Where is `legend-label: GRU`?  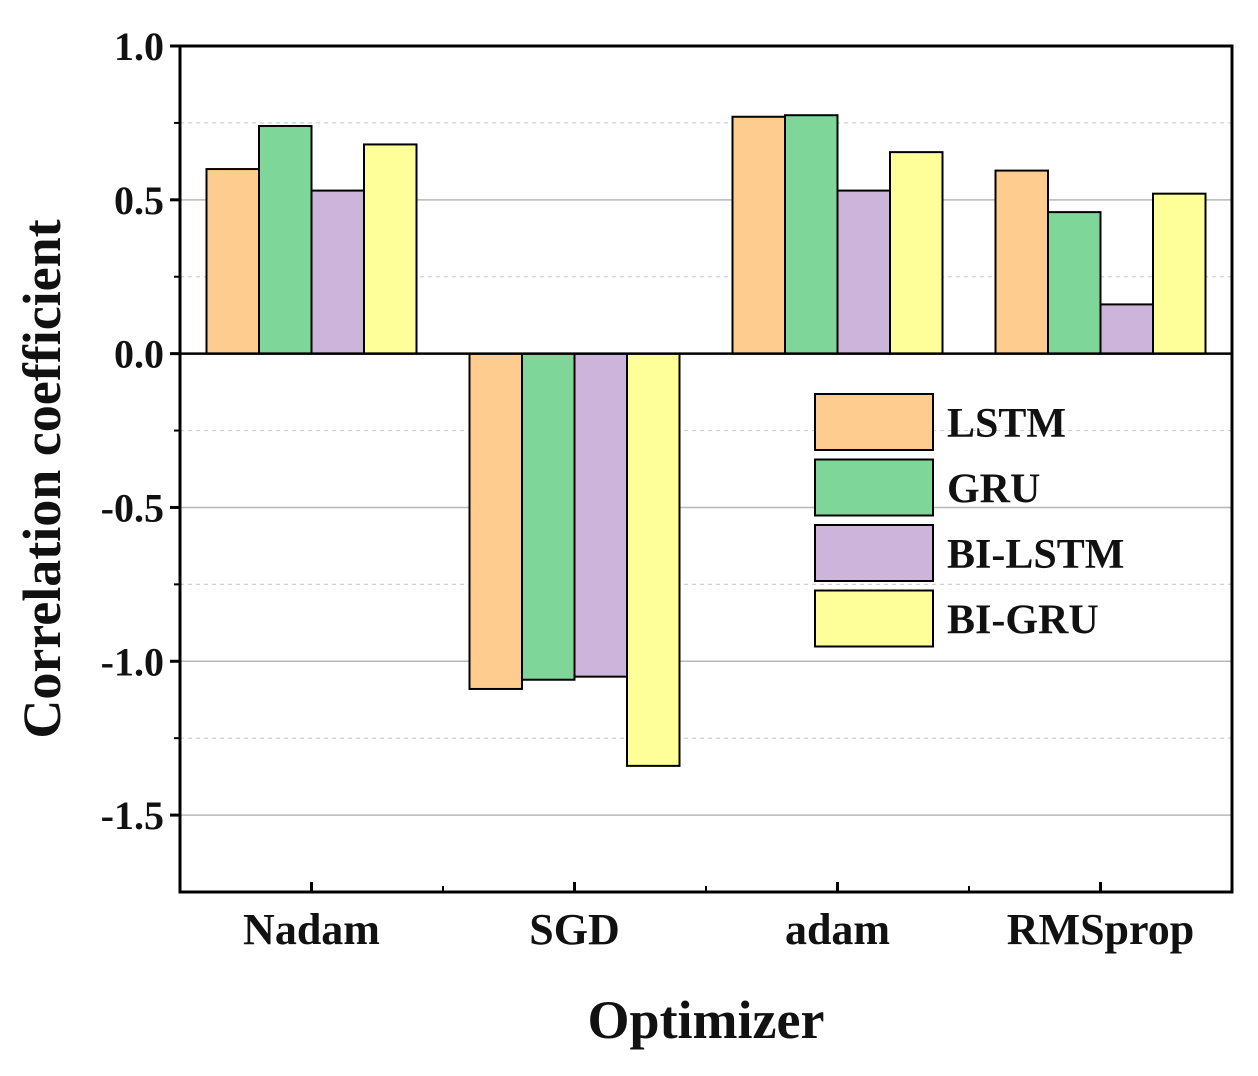
legend-label: GRU is located at coordinates (993, 490).